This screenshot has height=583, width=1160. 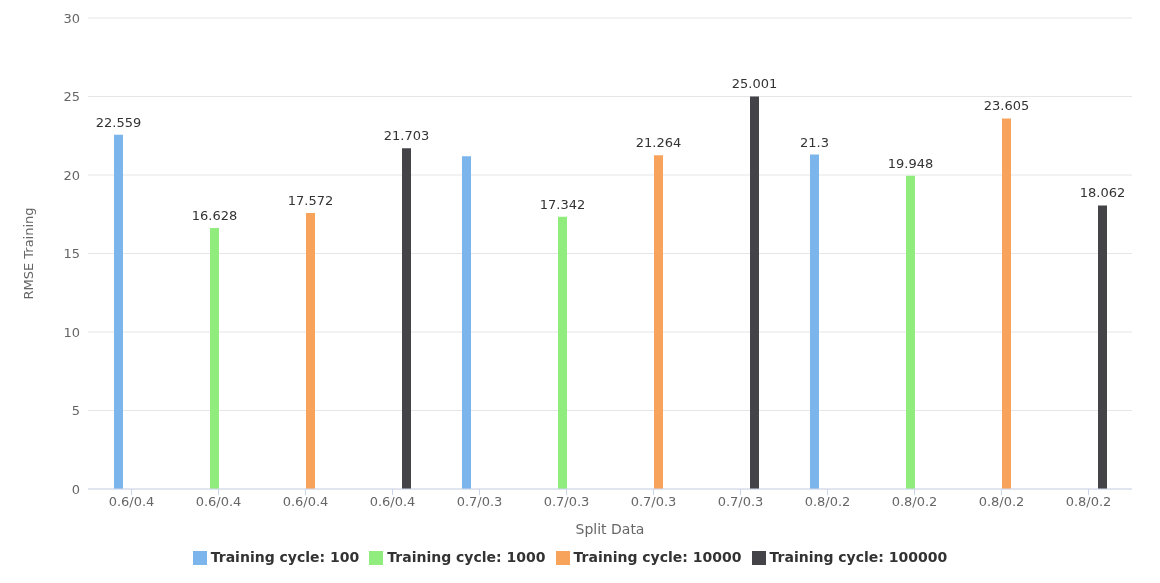 I want to click on y-tick-label: 30, so click(x=71, y=18).